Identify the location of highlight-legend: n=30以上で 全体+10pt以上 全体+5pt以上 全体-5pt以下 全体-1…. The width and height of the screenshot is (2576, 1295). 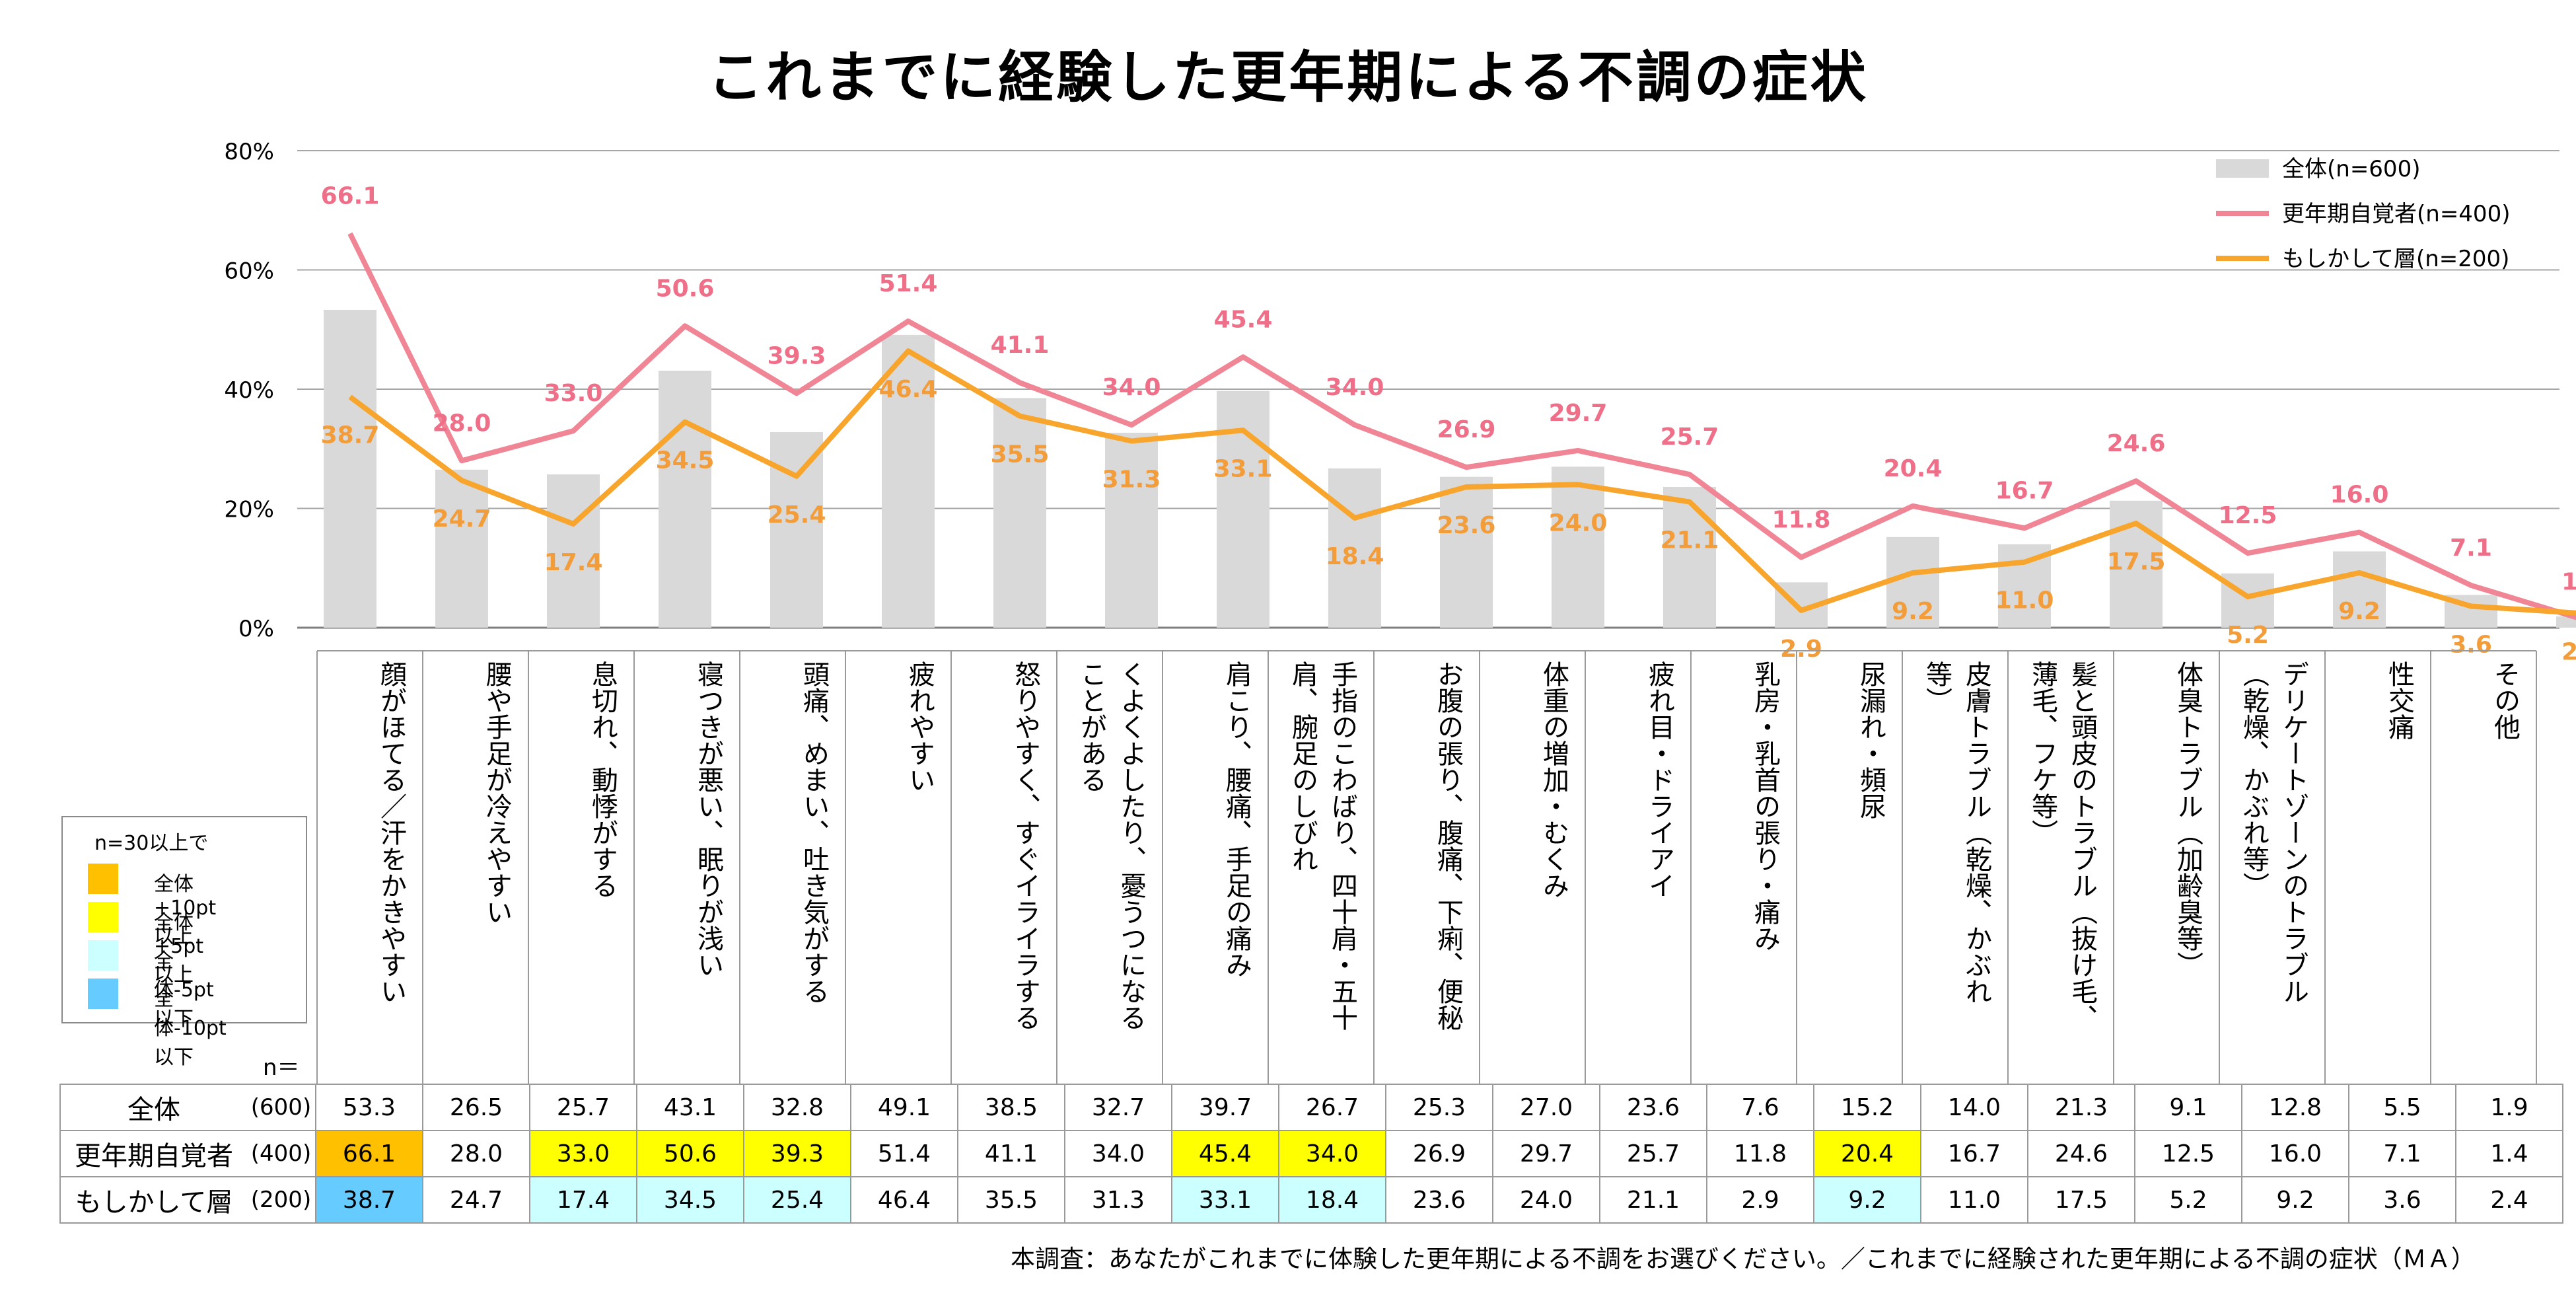
(184, 942).